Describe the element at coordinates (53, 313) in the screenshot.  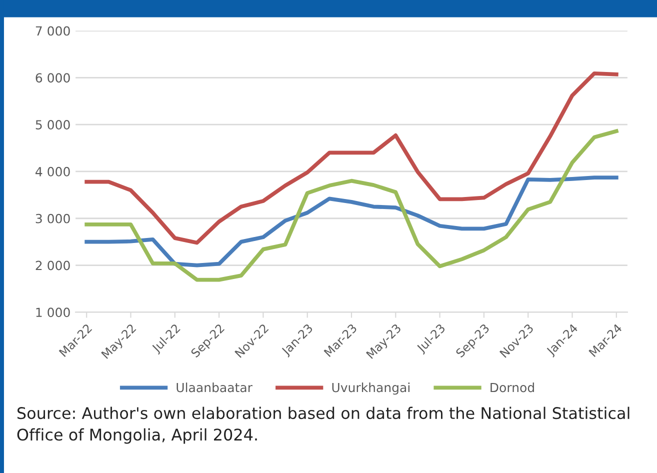
I see `y-tick-label: 1 000` at that location.